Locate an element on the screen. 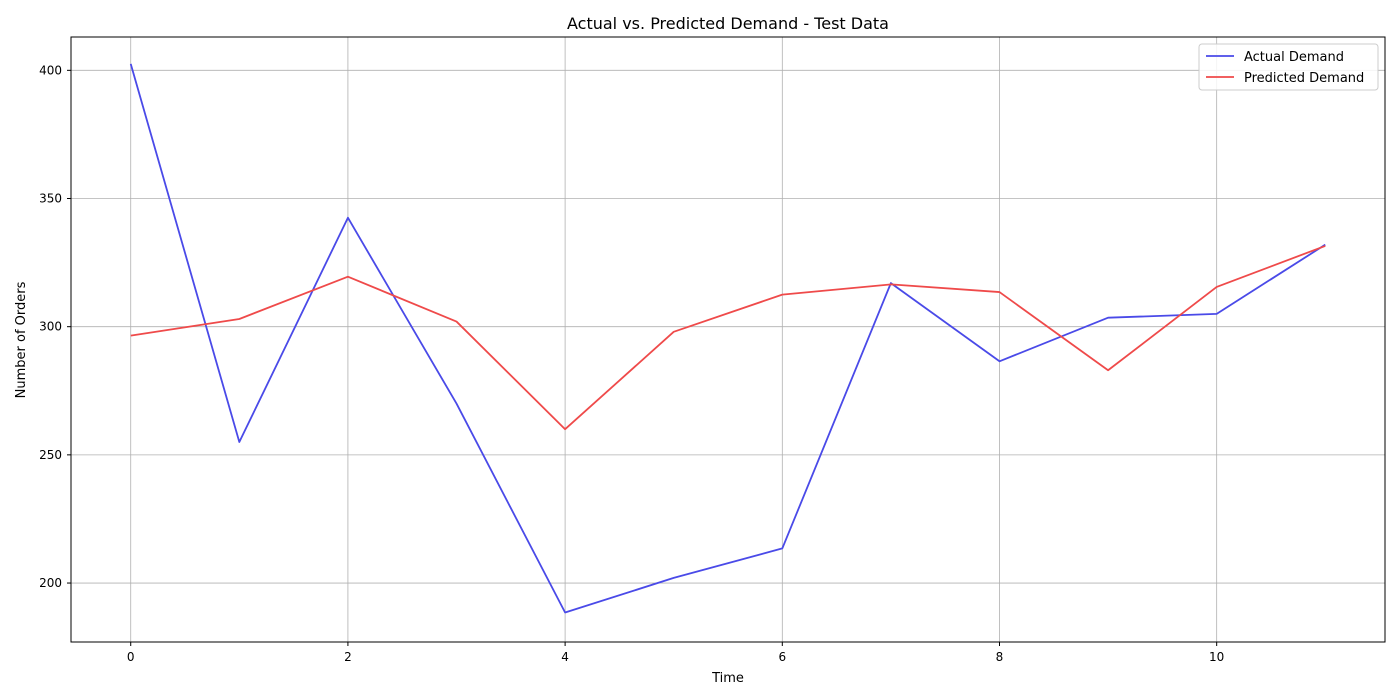 This screenshot has width=1400, height=700. legend-label-predicted: Predicted Demand is located at coordinates (1304, 78).